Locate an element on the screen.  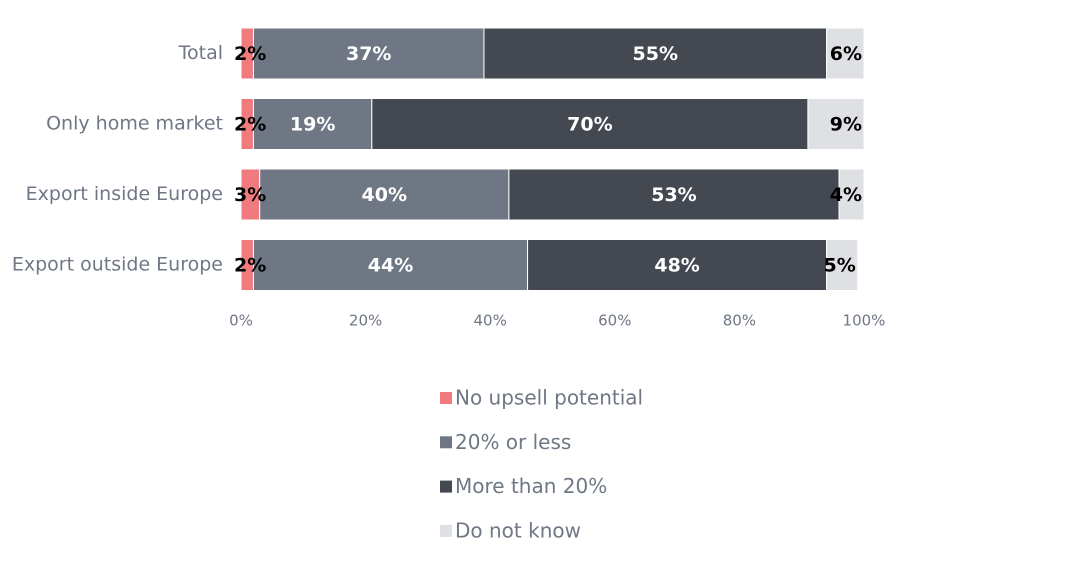
data-label: 53% is located at coordinates (673, 195).